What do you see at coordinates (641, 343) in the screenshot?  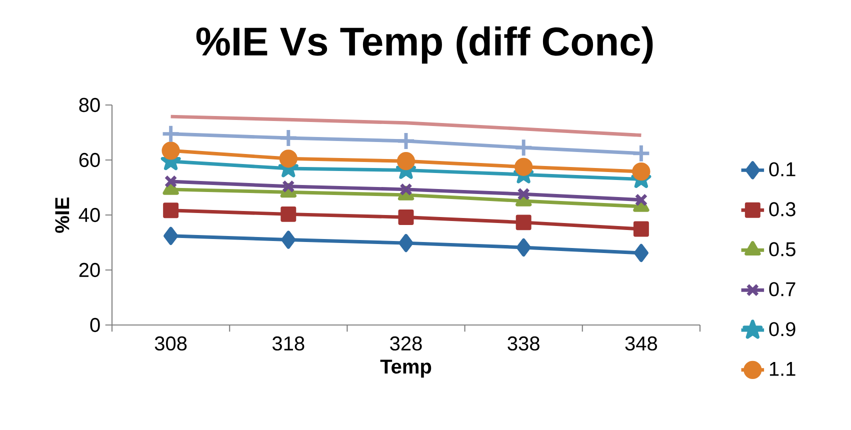 I see `x-tick-label: 348` at bounding box center [641, 343].